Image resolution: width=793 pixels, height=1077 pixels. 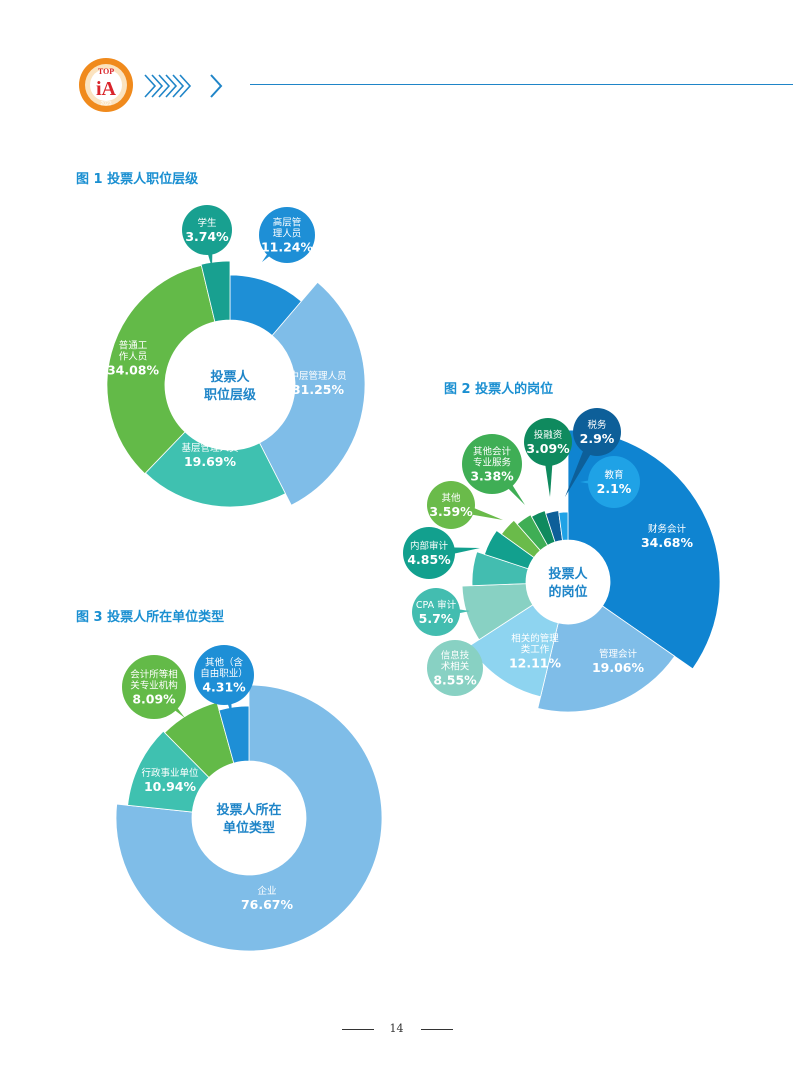 What do you see at coordinates (618, 654) in the screenshot?
I see `fig2-slice-name: 管理会计` at bounding box center [618, 654].